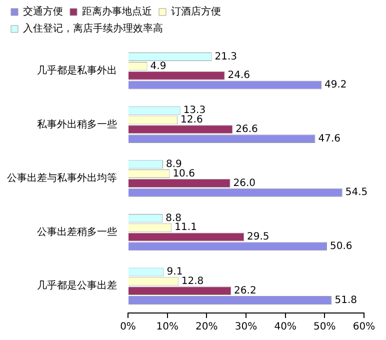 The image size is (386, 340). Describe the element at coordinates (335, 85) in the screenshot. I see `data-label: 49.2` at that location.